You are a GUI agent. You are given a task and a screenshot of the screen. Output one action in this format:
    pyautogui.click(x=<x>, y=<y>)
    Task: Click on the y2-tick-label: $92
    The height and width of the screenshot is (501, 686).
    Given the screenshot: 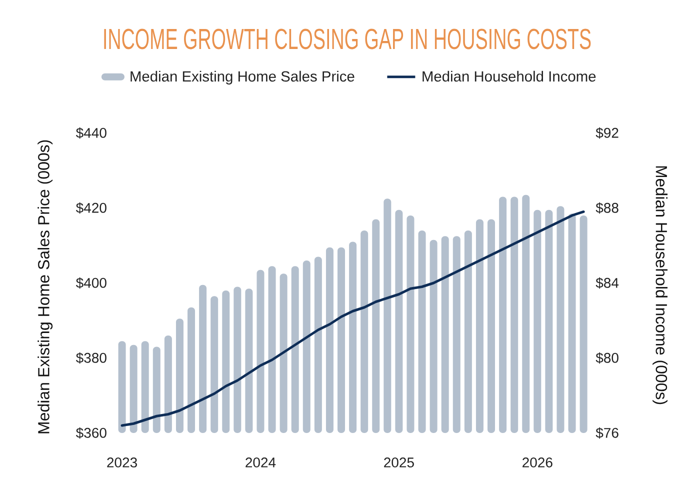 What is the action you would take?
    pyautogui.click(x=607, y=133)
    